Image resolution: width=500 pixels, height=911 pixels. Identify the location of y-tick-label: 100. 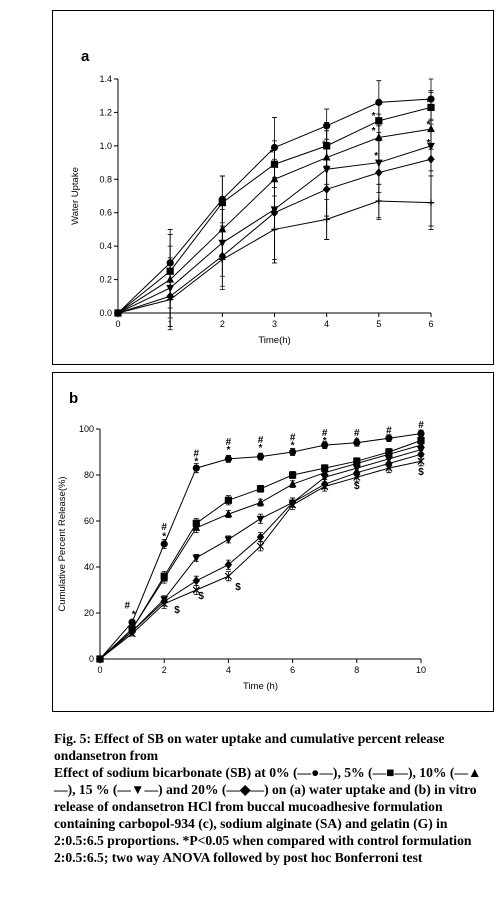
(86, 429).